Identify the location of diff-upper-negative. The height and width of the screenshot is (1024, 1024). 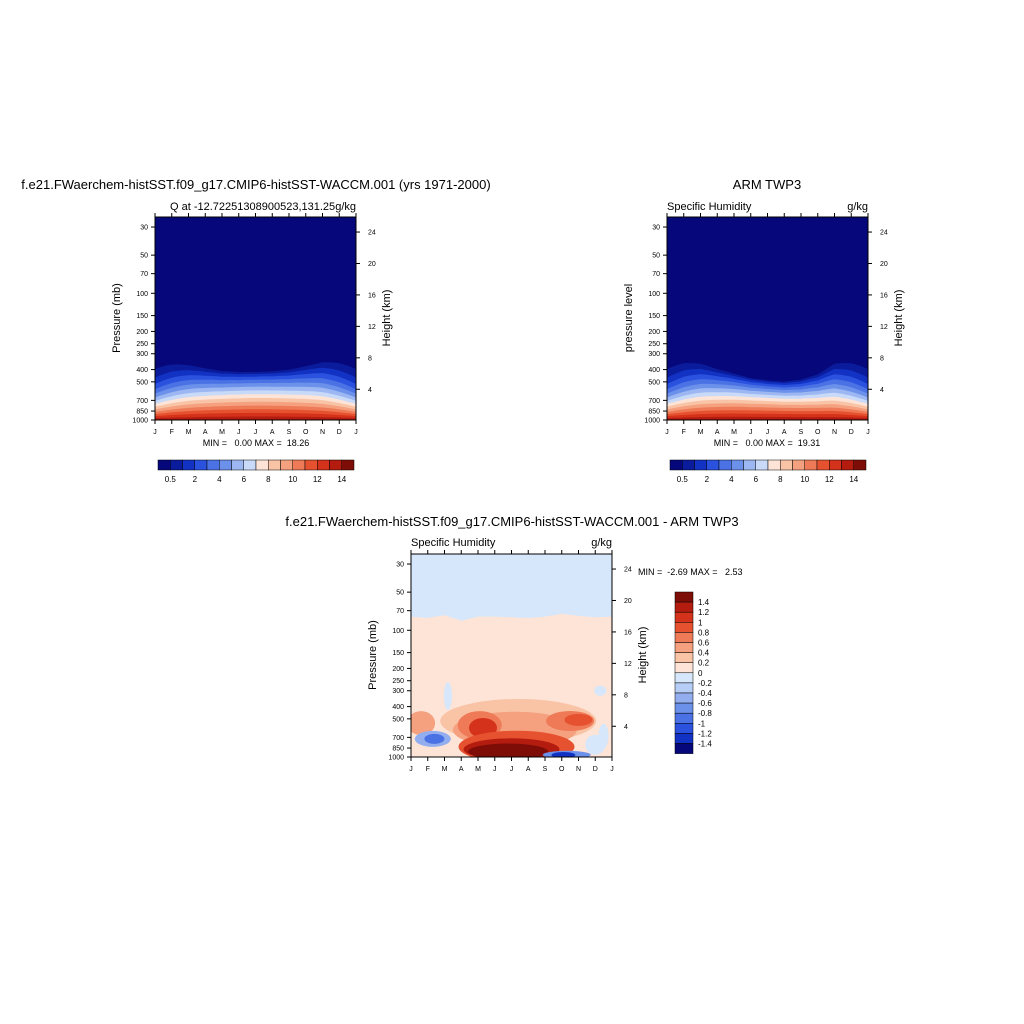
(511, 587).